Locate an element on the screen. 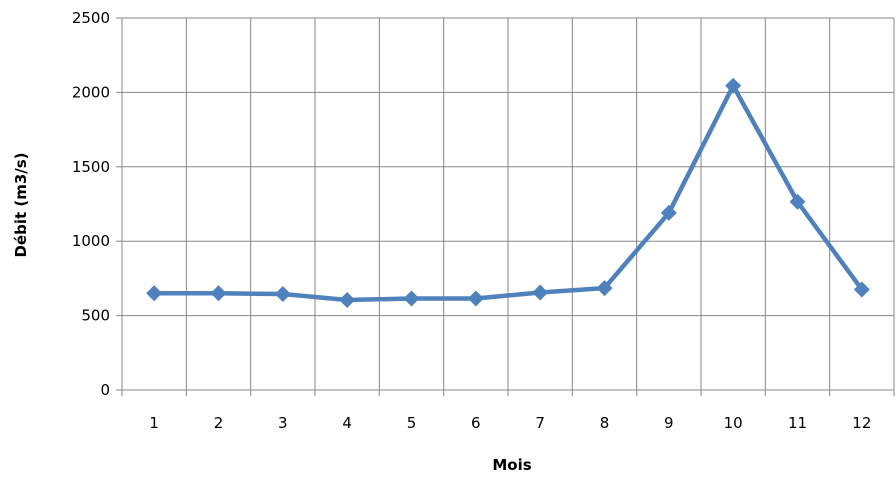 This screenshot has width=896, height=477. y-tick-label: 1000 is located at coordinates (91, 241).